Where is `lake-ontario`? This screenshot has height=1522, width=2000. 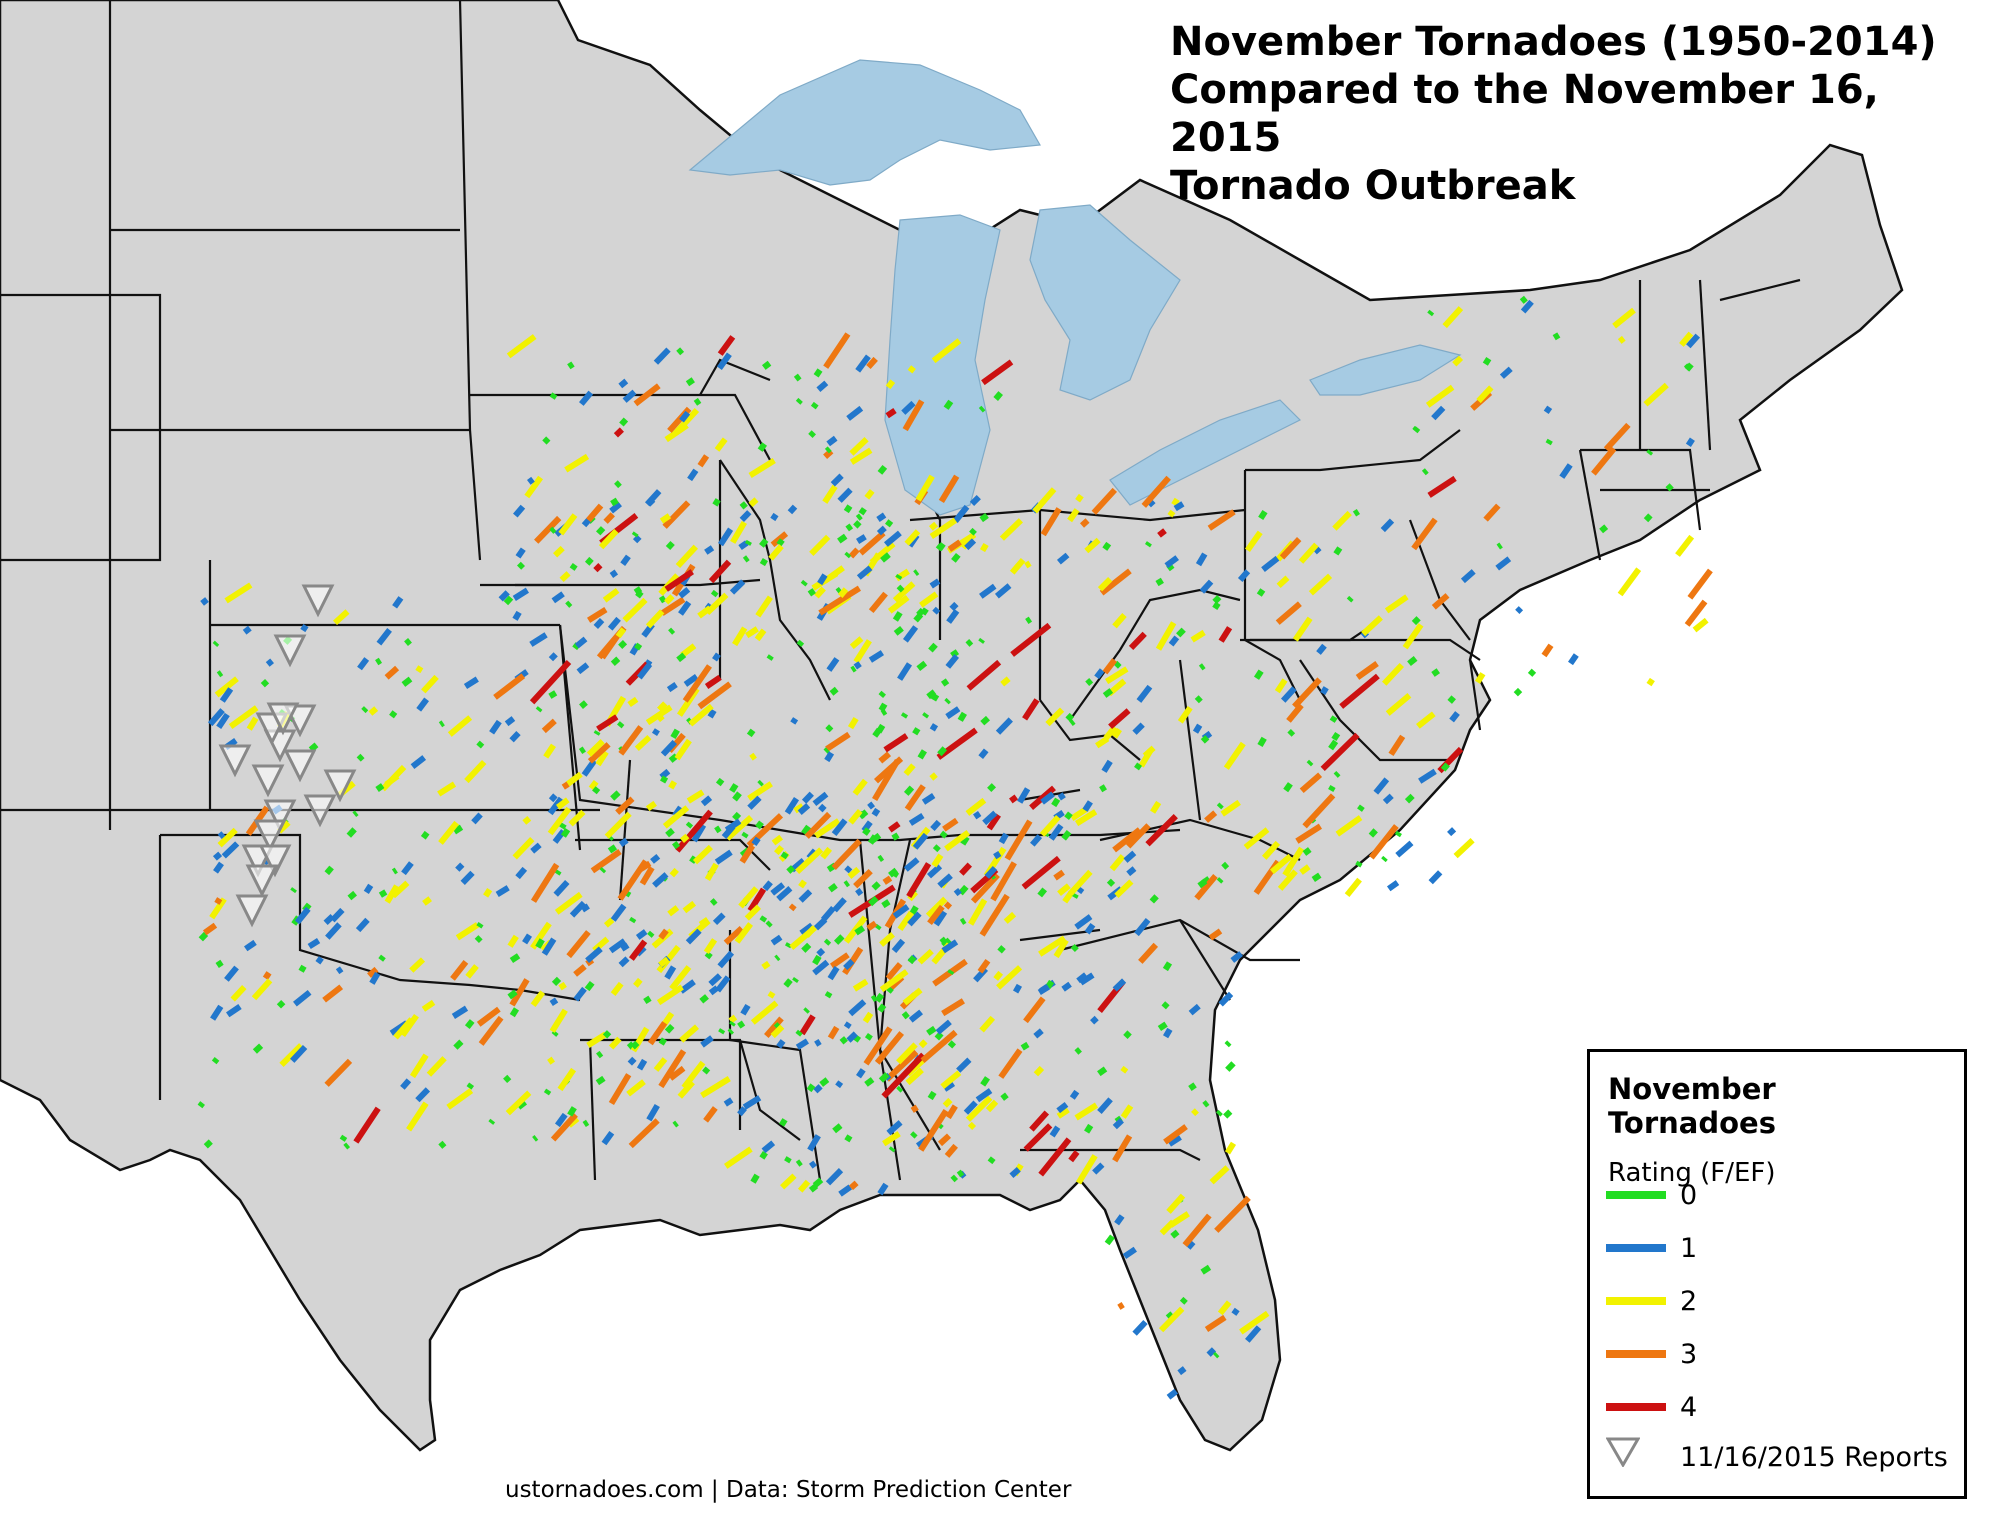
lake-ontario is located at coordinates (1385, 370).